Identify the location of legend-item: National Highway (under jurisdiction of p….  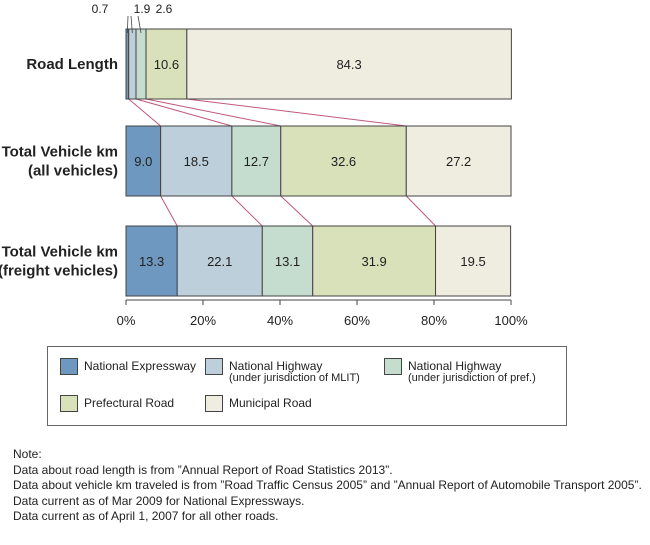
(460, 371).